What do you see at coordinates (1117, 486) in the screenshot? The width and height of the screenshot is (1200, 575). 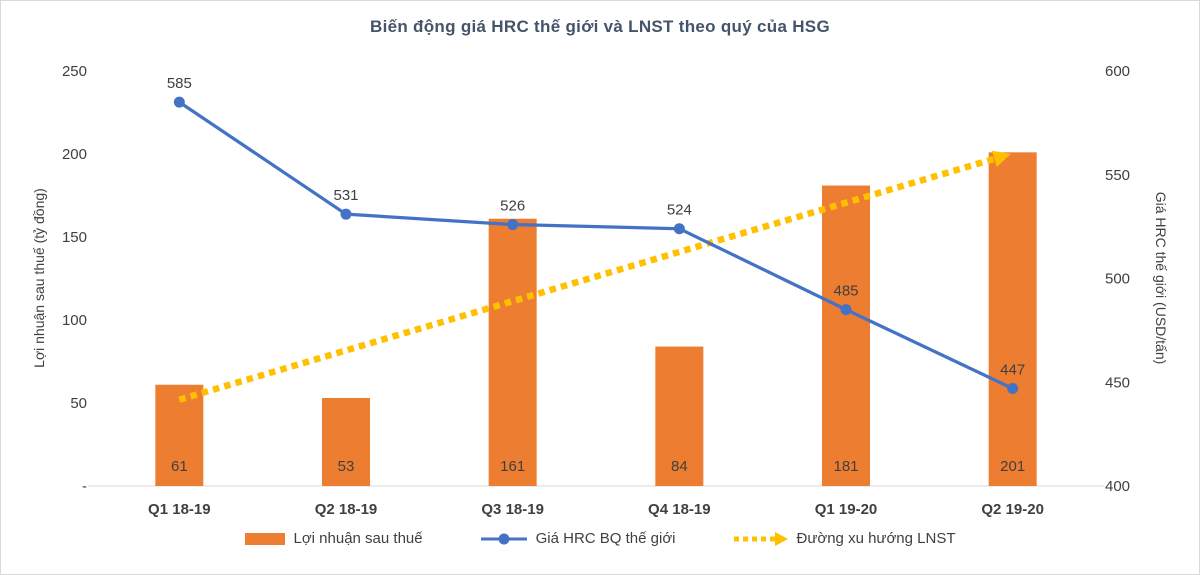 I see `right-tick-label: 400` at bounding box center [1117, 486].